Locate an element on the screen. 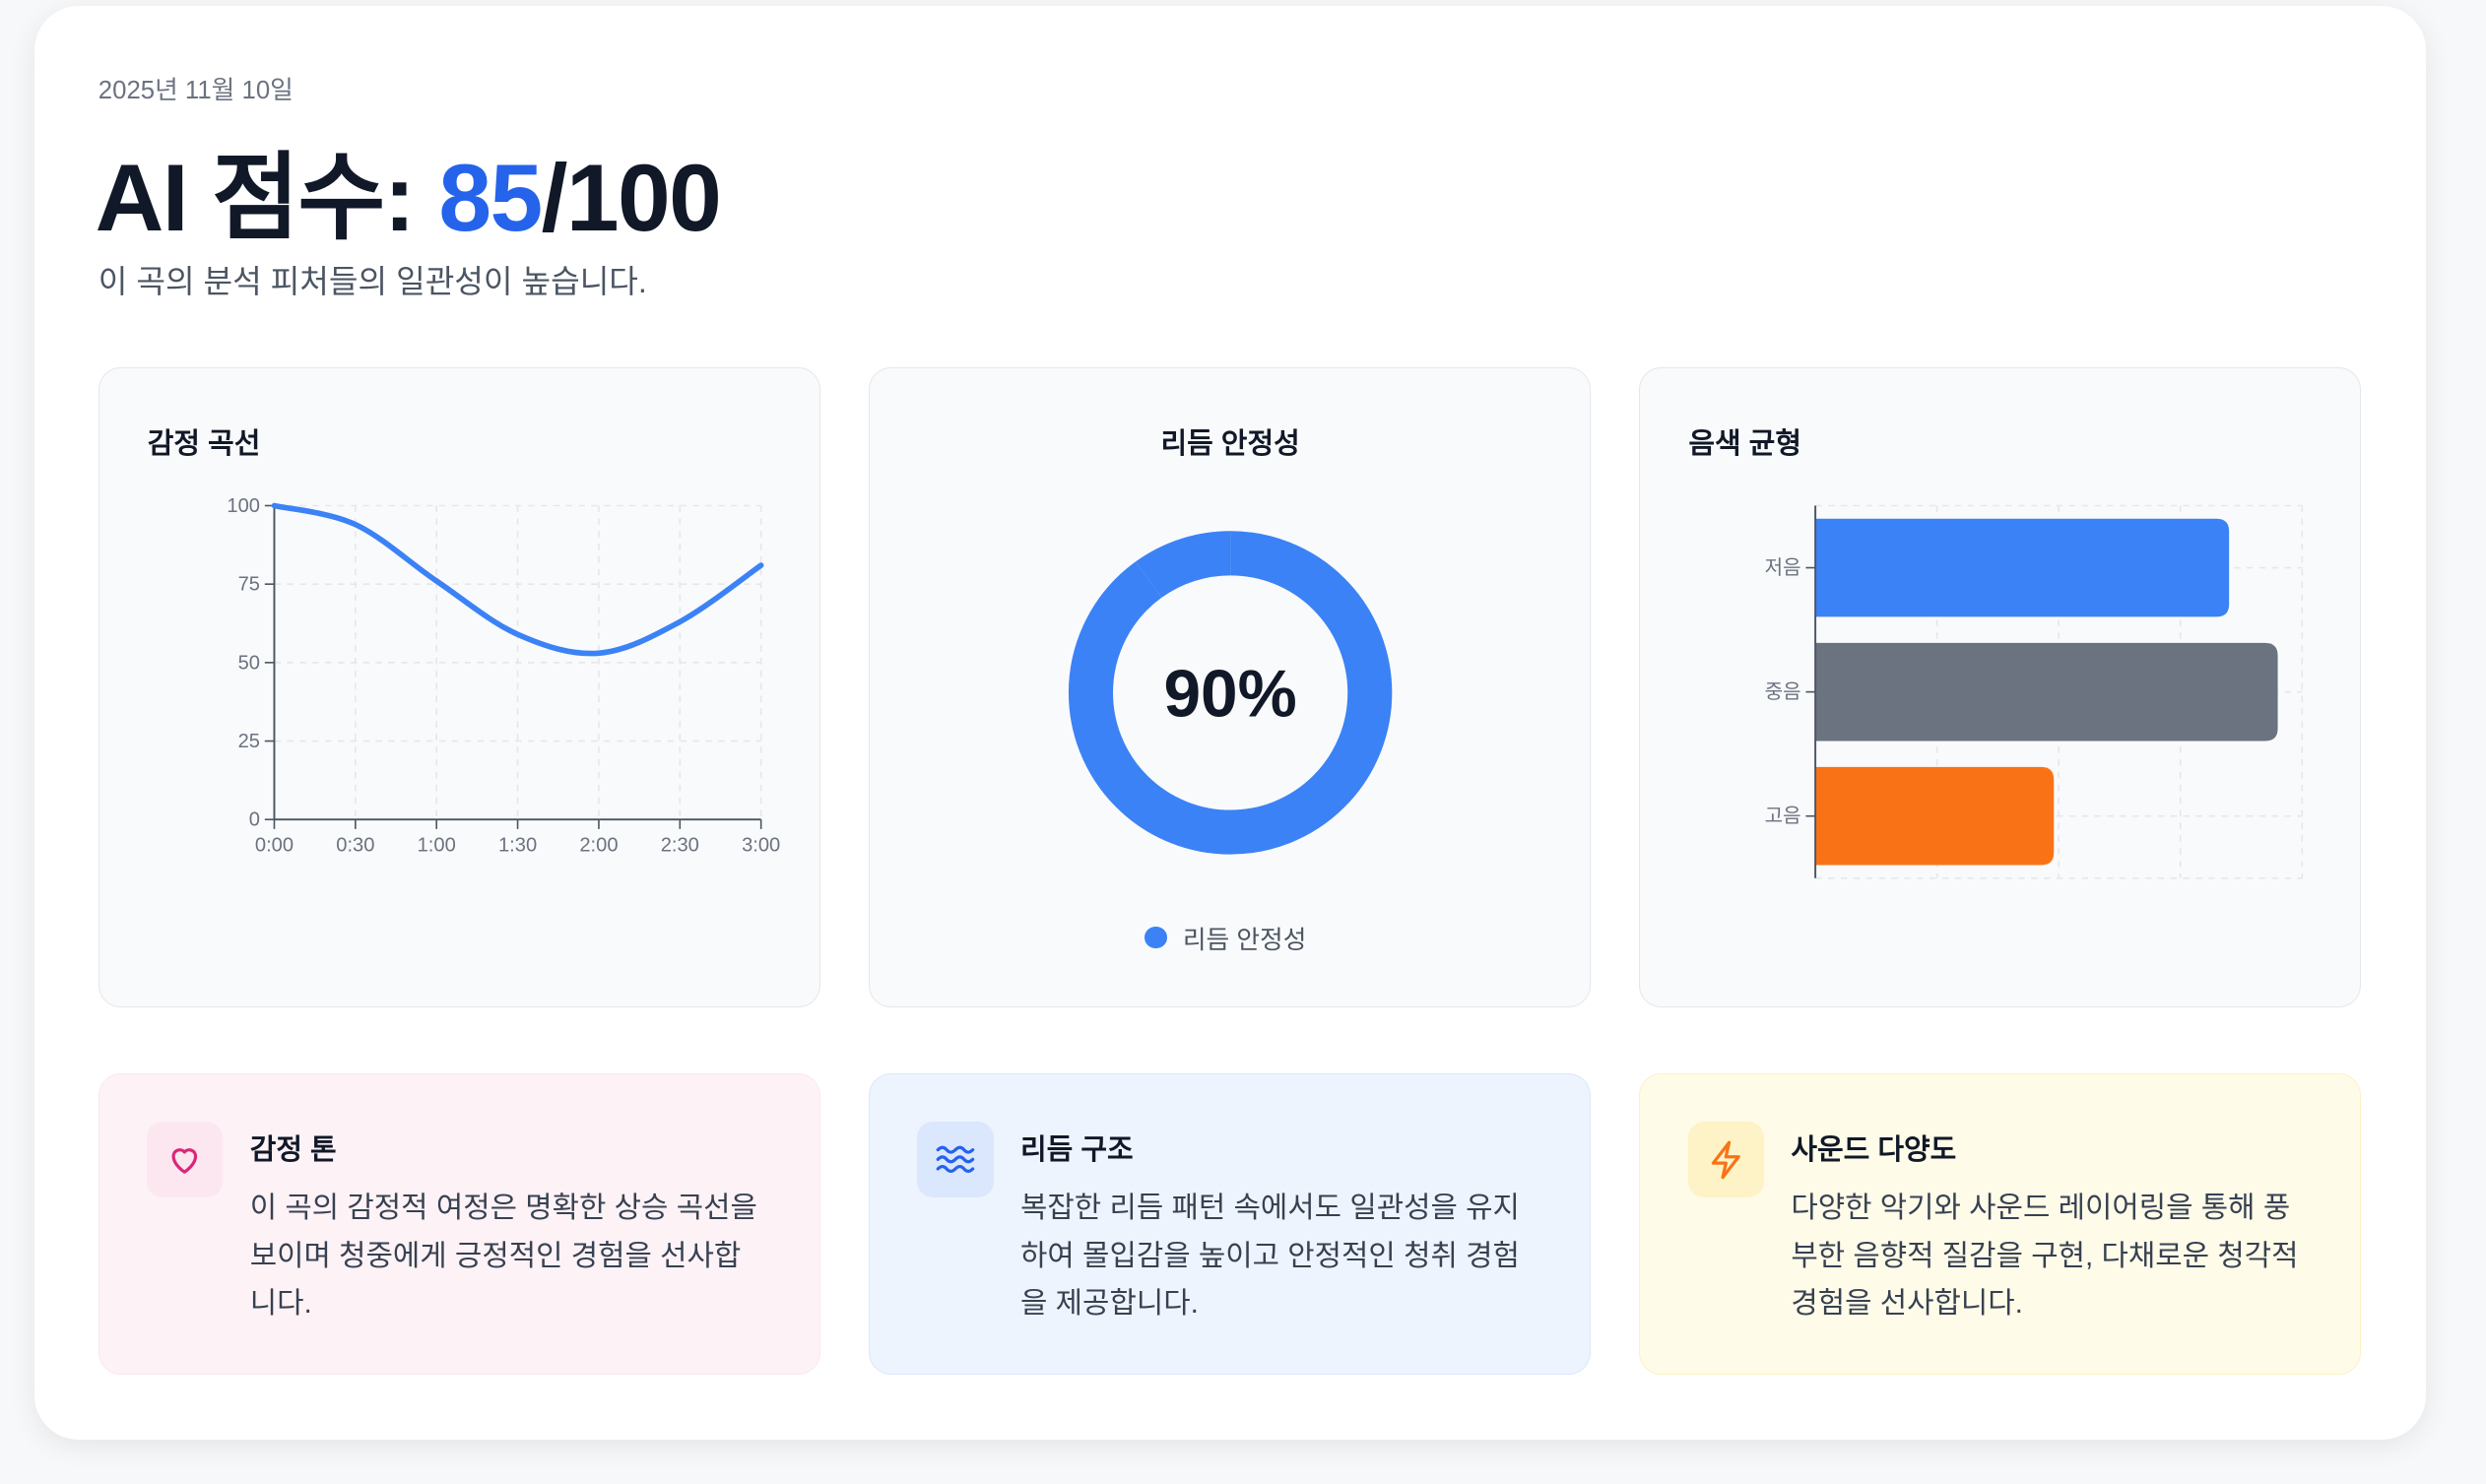  analysis-date: 2025년 11월 10일 is located at coordinates (196, 90).